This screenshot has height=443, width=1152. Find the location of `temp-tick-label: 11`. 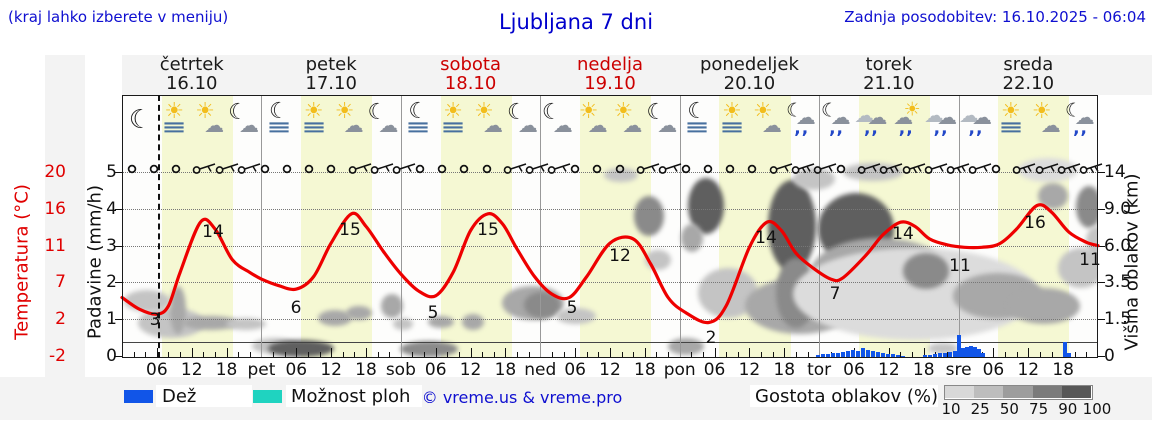

temp-tick-label: 11 is located at coordinates (55, 245).